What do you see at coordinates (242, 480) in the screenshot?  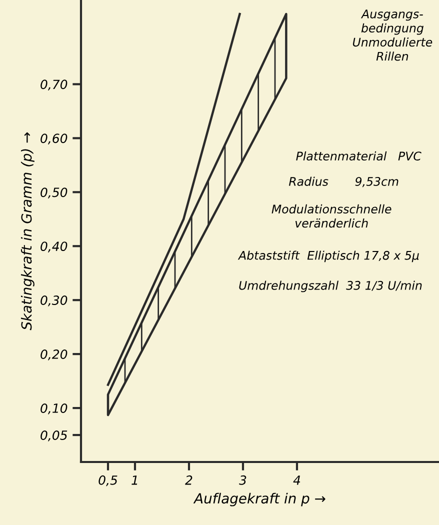 I see `x-tick-label: 3` at bounding box center [242, 480].